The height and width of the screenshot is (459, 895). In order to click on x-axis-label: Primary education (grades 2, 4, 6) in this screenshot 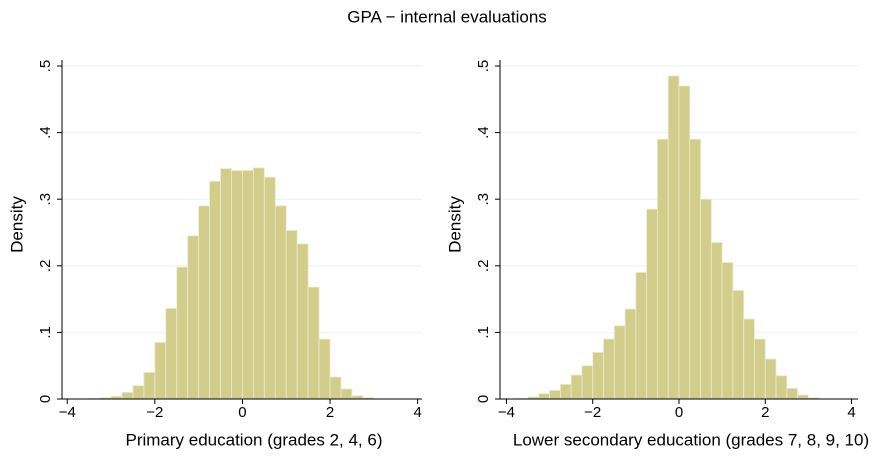, I will do `click(253, 439)`.